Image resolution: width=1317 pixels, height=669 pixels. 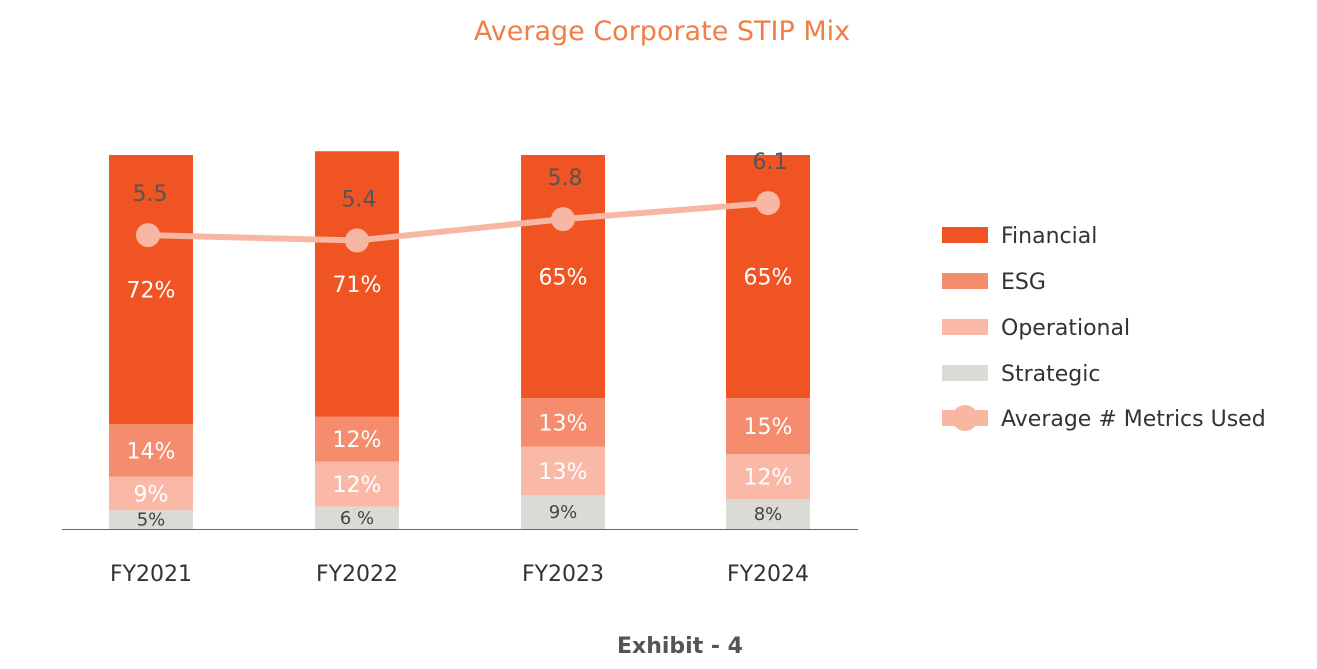 I want to click on x-tick-label: FY2022, so click(x=357, y=574).